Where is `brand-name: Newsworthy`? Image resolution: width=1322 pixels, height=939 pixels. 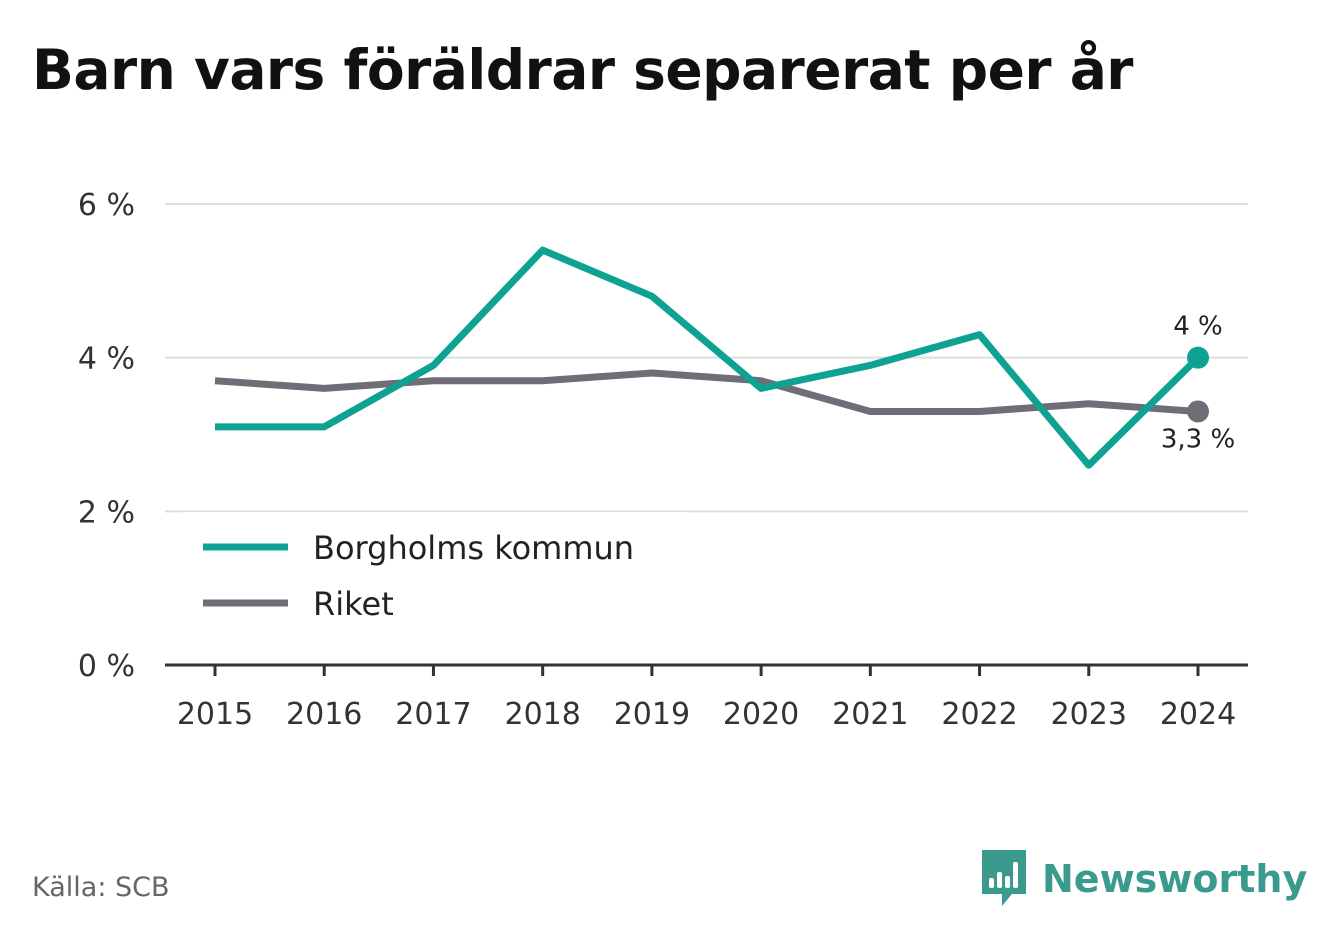
brand-name: Newsworthy is located at coordinates (1175, 879).